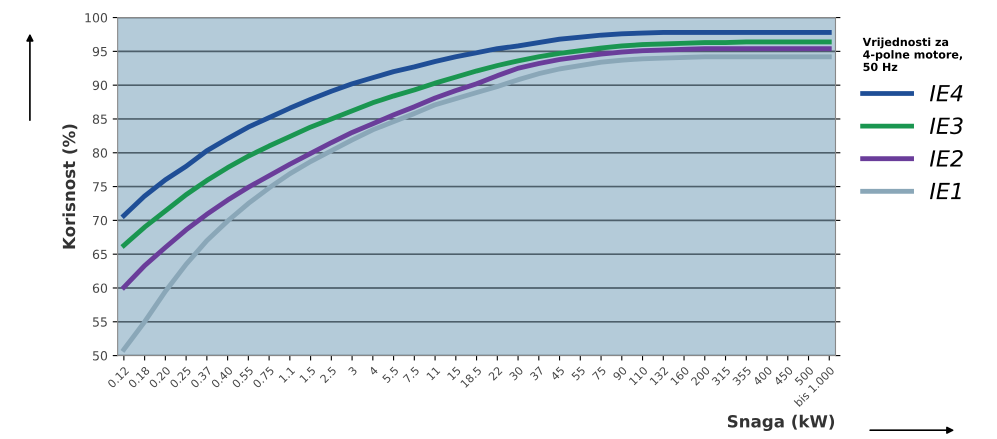 The width and height of the screenshot is (997, 439). I want to click on x-tick-label: 400, so click(762, 376).